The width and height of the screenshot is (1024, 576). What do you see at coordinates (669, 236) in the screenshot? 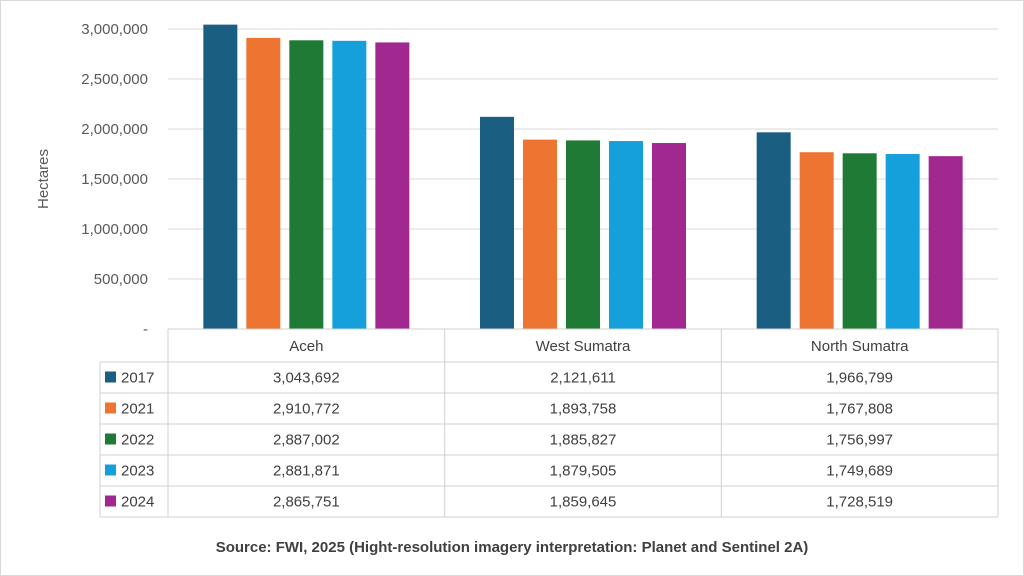
I see `bar-2024-west-sumatra` at bounding box center [669, 236].